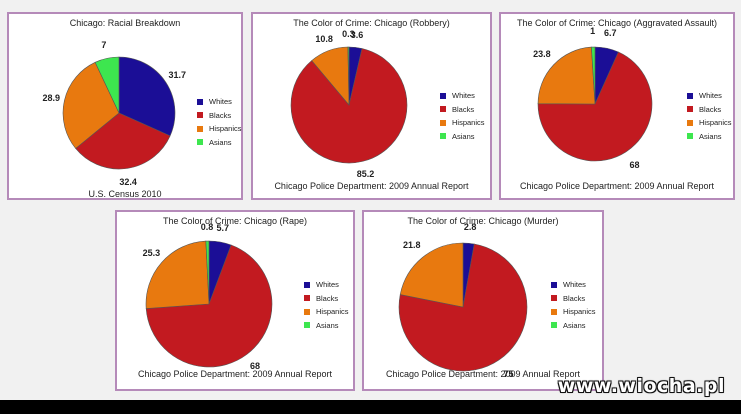 The width and height of the screenshot is (741, 414). What do you see at coordinates (125, 23) in the screenshot?
I see `chart-title: Chicago: Racial Breakdown` at bounding box center [125, 23].